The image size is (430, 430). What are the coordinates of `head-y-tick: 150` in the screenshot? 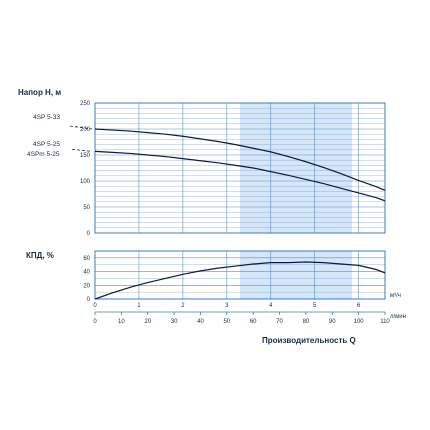 It's located at (85, 156).